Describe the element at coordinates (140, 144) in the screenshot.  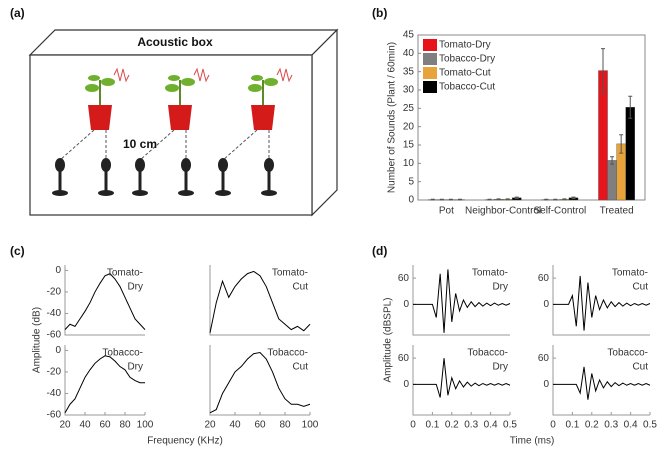
I see `distance-label: 10 cm` at that location.